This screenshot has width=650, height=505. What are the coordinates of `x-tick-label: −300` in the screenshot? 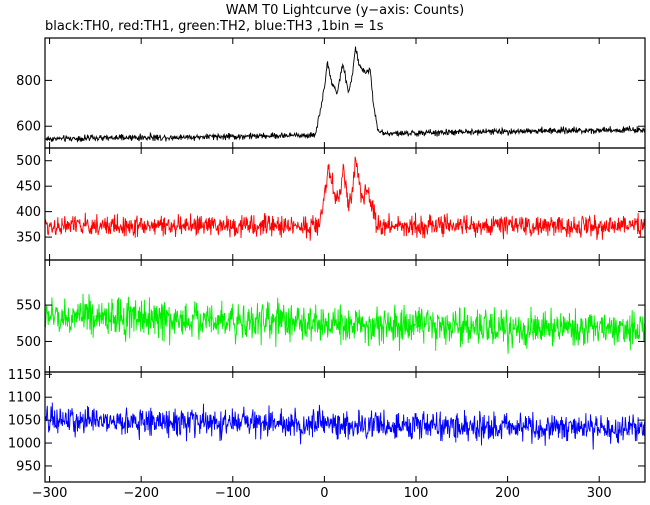 It's located at (50, 493).